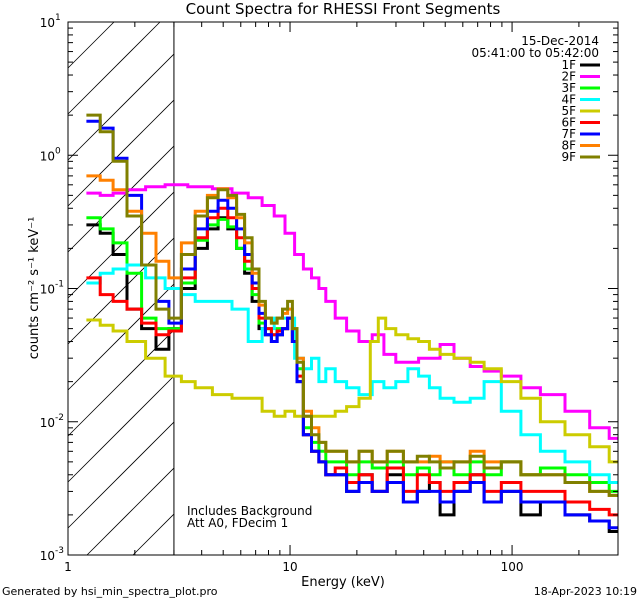 Image resolution: width=640 pixels, height=600 pixels. I want to click on y-tick-label-exp--3: -3, so click(59, 551).